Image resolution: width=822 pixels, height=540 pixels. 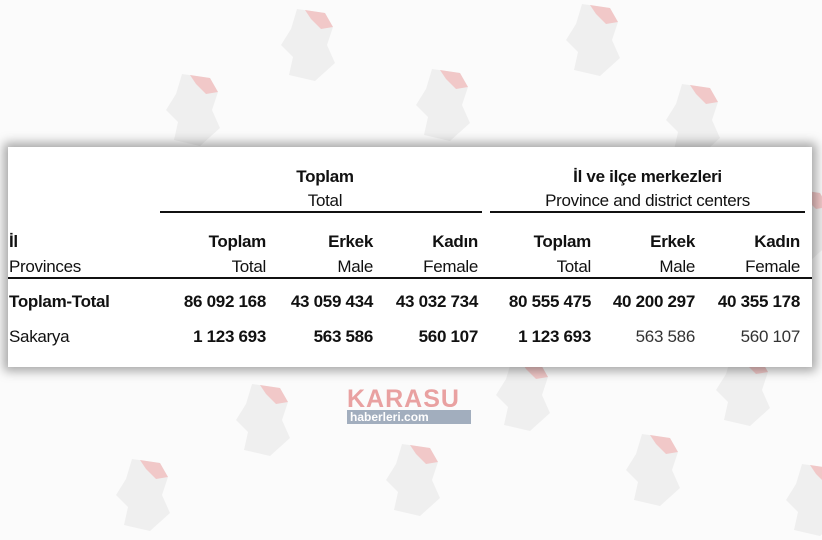 I want to click on row-label-bold: Toplam, so click(x=38, y=301).